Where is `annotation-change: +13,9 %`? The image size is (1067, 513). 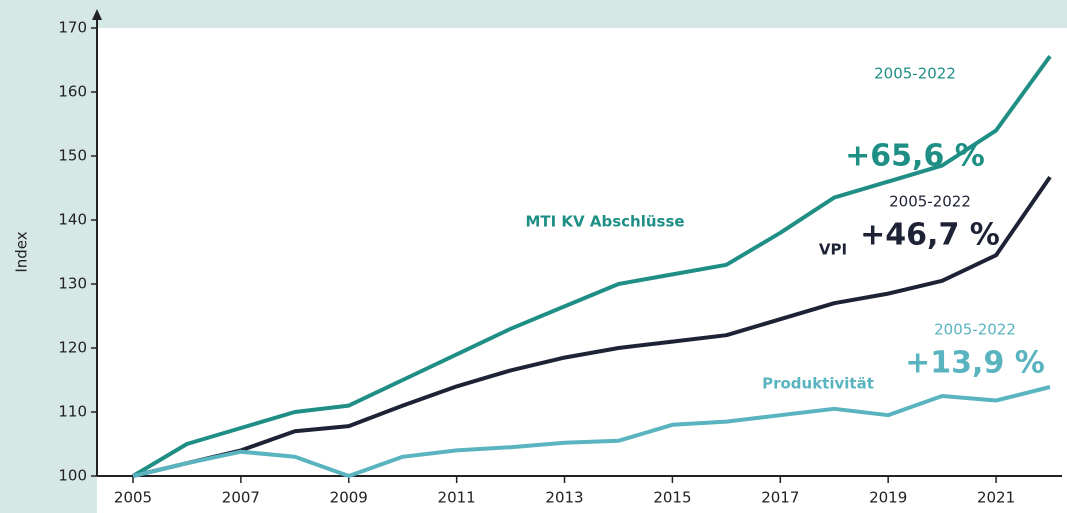
annotation-change: +13,9 % is located at coordinates (975, 363).